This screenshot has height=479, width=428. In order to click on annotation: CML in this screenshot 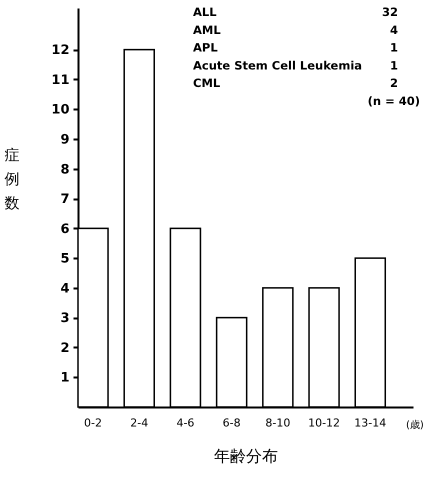, I will do `click(207, 83)`.